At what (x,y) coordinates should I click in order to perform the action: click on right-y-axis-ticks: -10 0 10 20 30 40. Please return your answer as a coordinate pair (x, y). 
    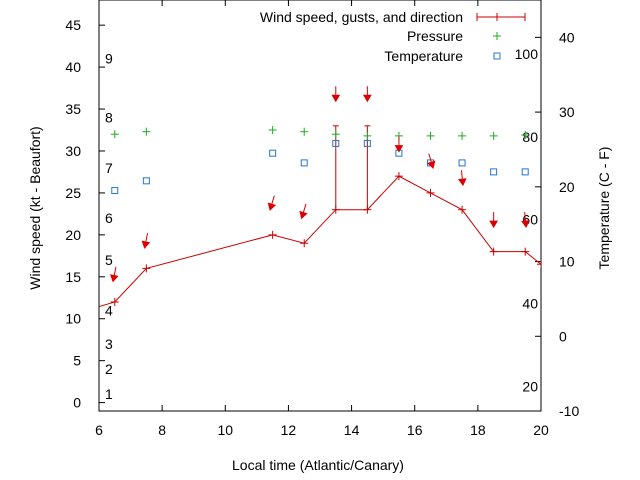
    Looking at the image, I should click on (557, 224).